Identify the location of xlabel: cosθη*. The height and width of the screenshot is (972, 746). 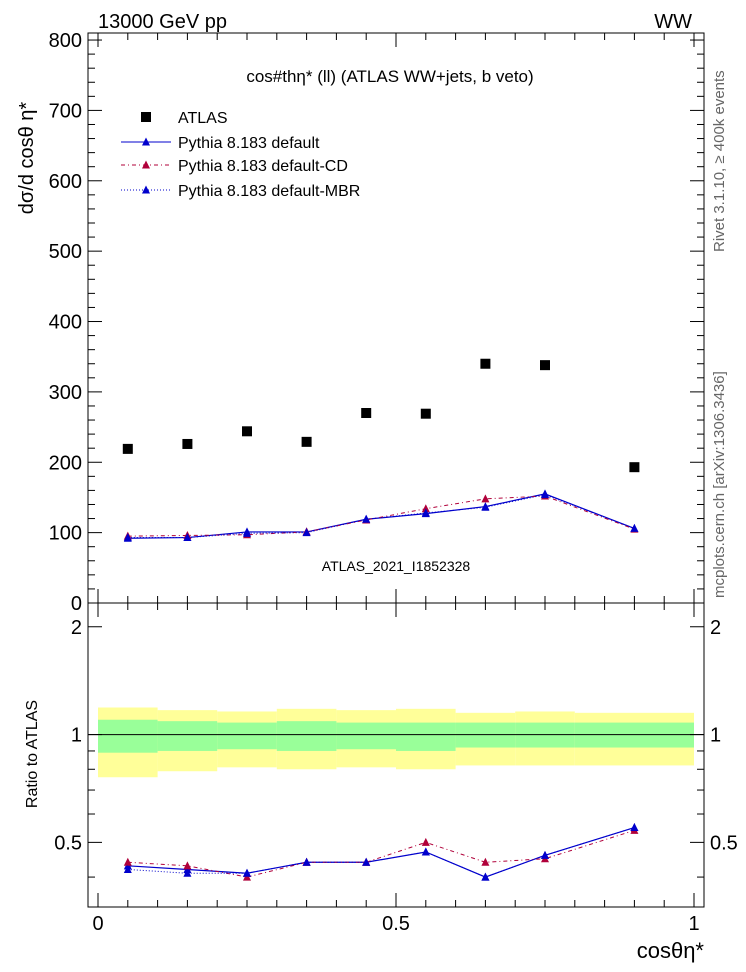
(671, 950).